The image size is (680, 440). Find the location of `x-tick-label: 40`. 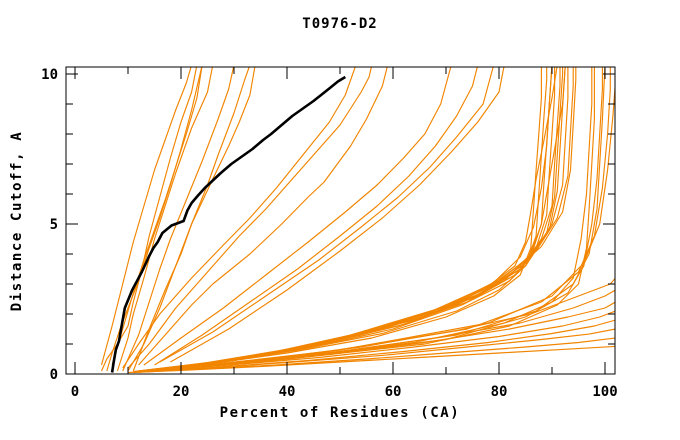

x-tick-label: 40 is located at coordinates (287, 392).